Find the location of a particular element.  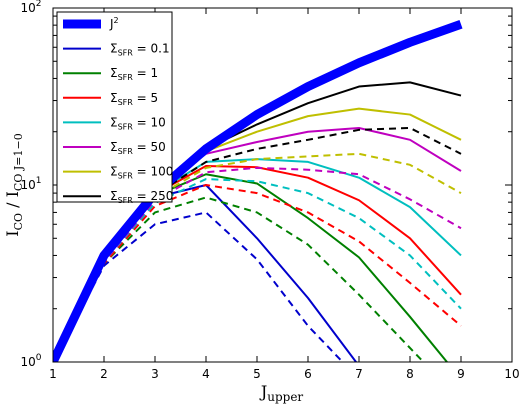

x-axis-label: Jupper is located at coordinates (281, 393).